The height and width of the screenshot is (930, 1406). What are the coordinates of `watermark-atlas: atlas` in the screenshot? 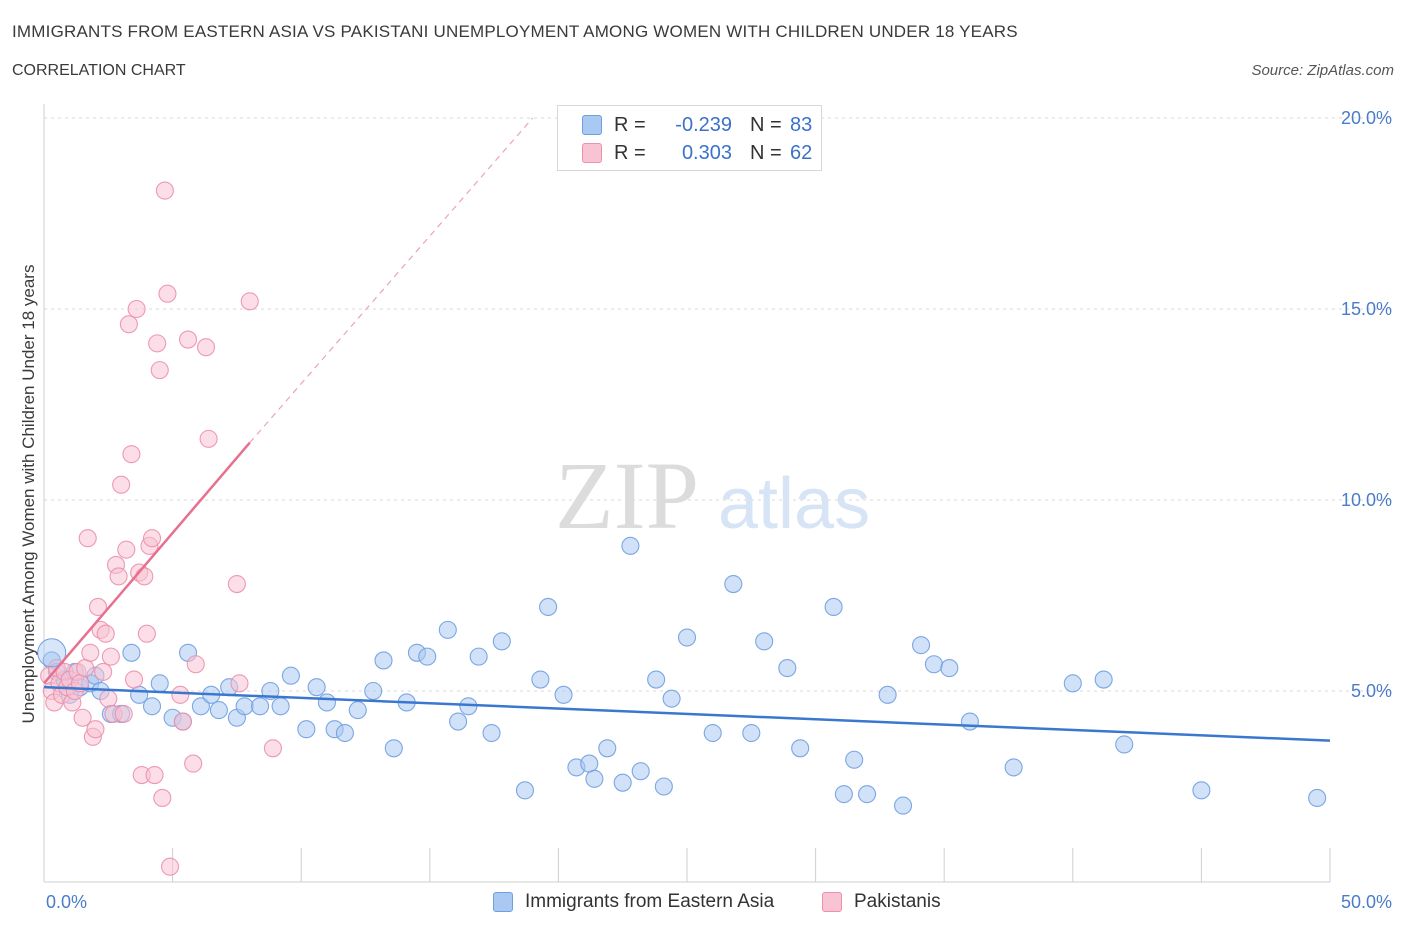 It's located at (794, 504).